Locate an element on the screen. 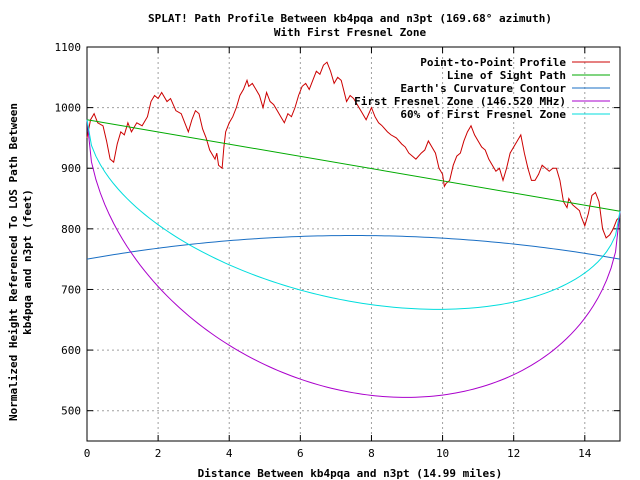 Image resolution: width=640 pixels, height=480 pixels. y-tick-label: 500 is located at coordinates (71, 411).